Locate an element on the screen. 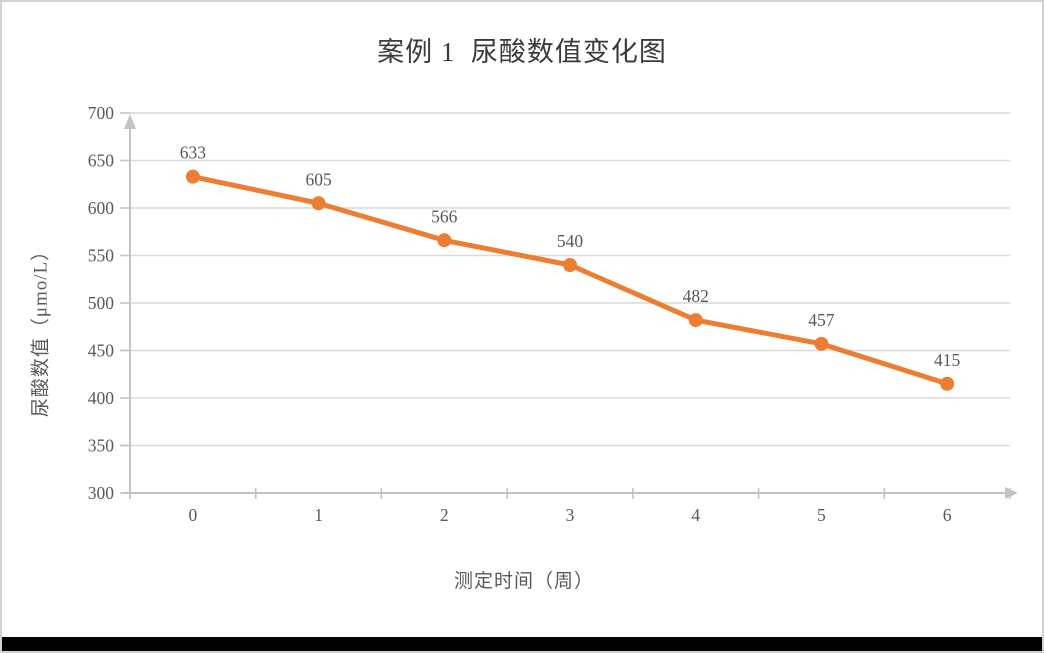 This screenshot has height=653, width=1044. x-tick-label: 2 is located at coordinates (444, 515).